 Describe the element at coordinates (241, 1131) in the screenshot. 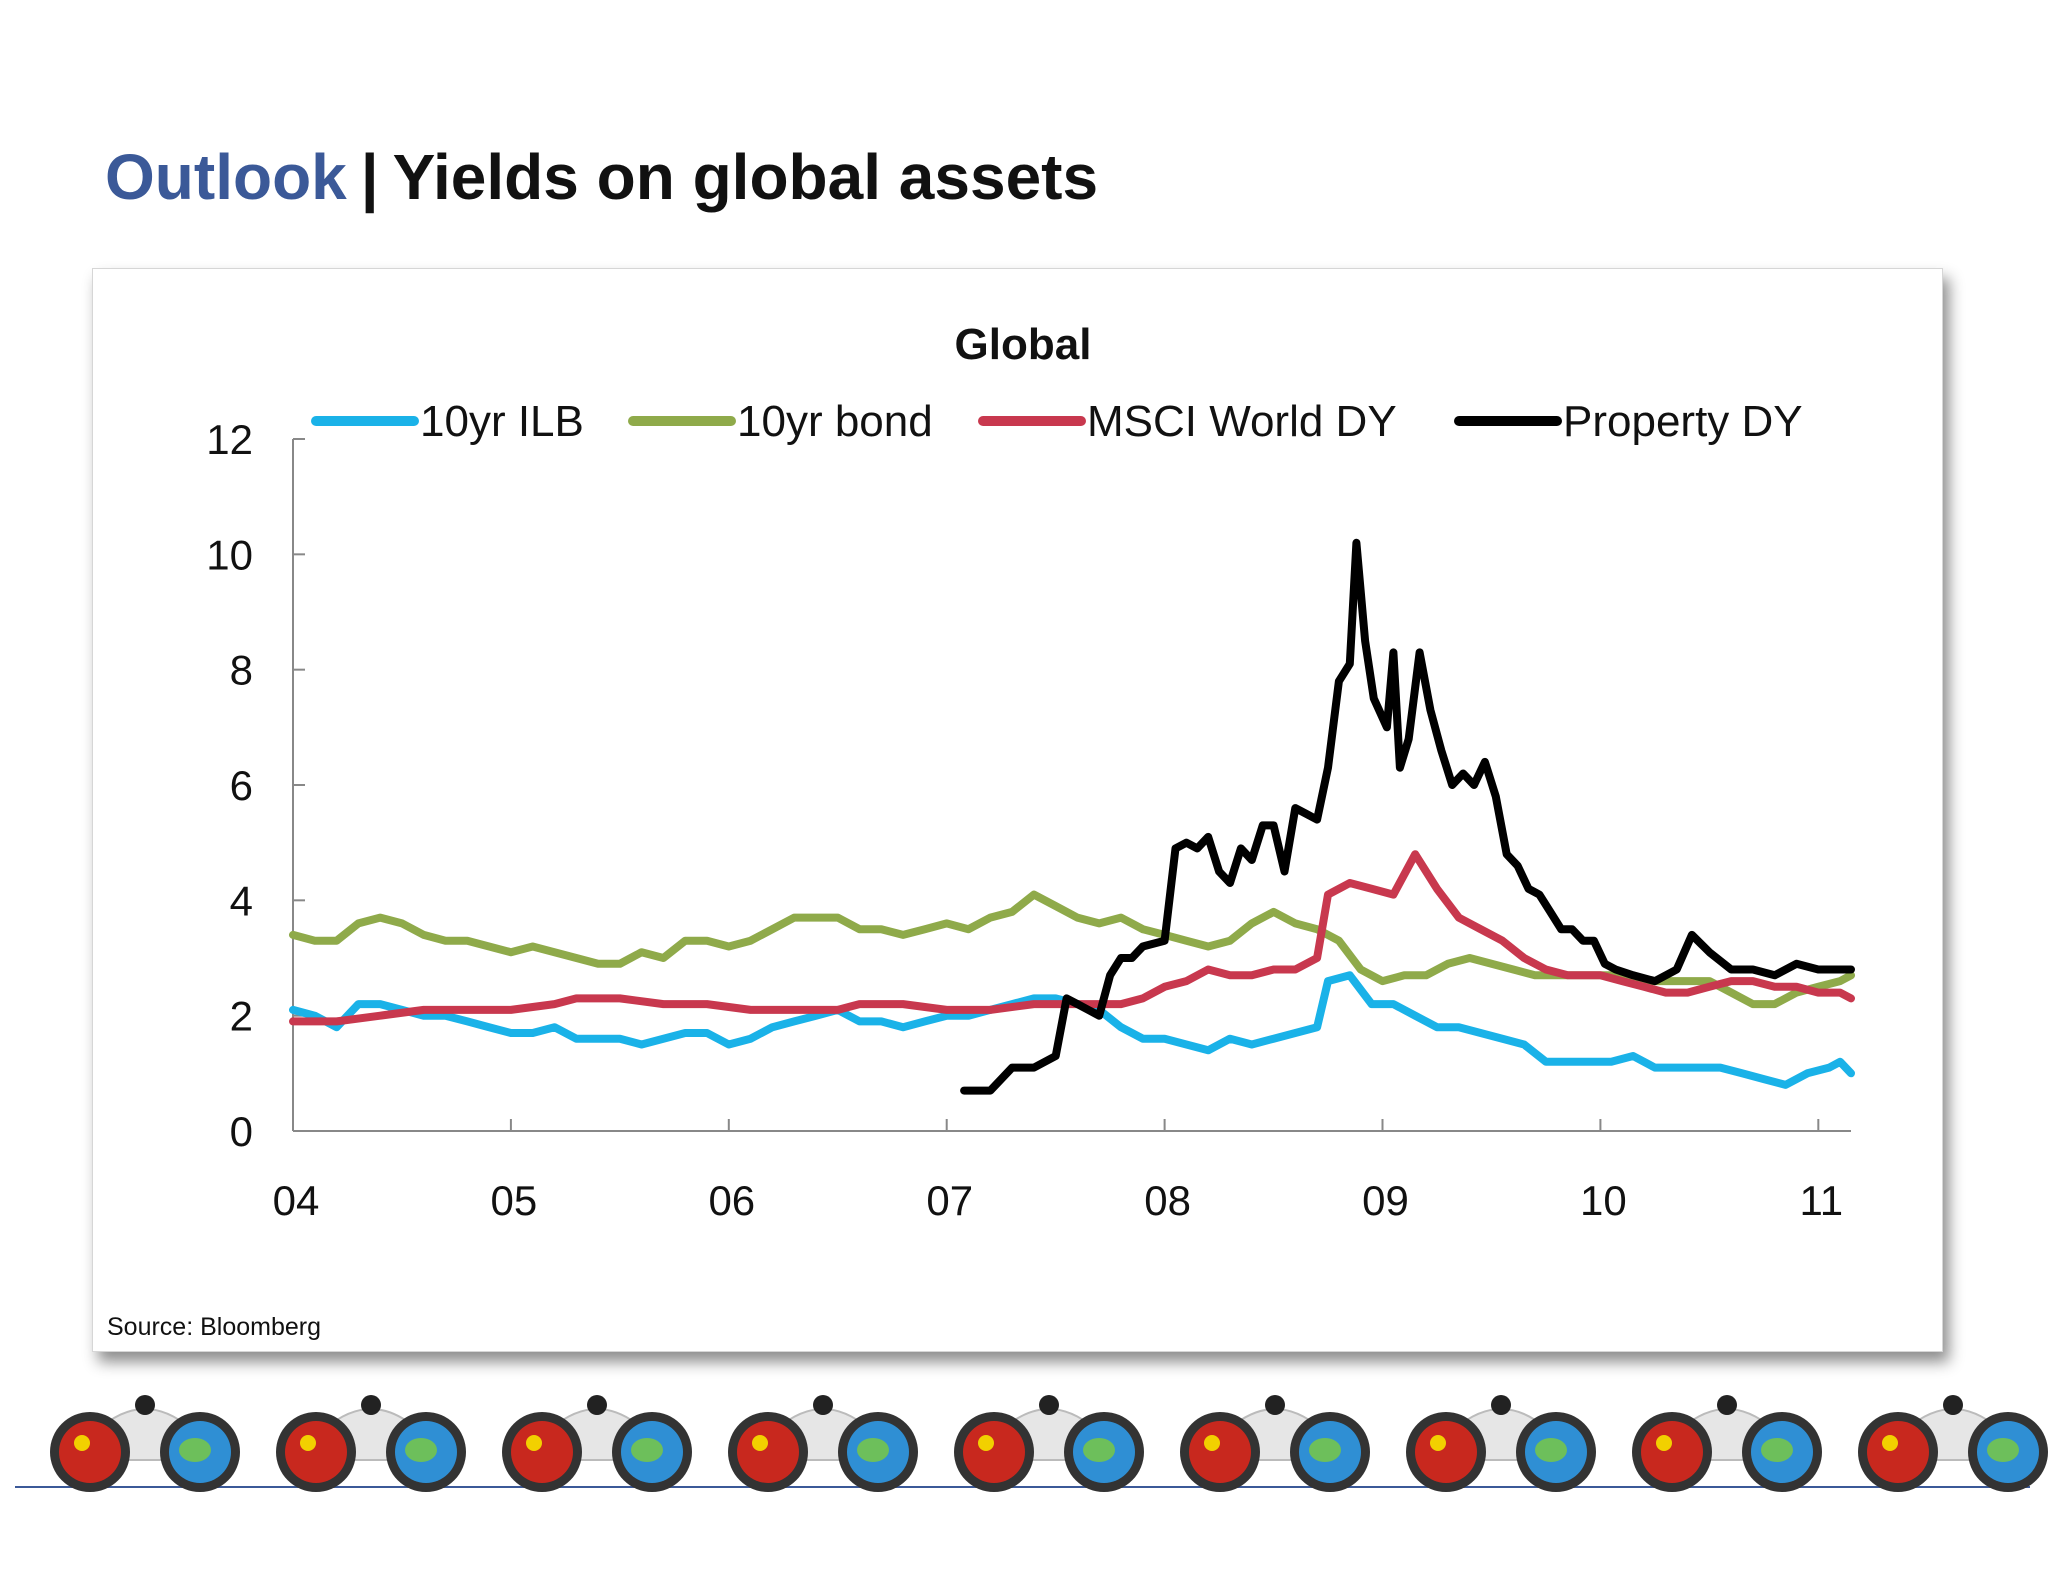

I see `y-tick-label: 0` at that location.